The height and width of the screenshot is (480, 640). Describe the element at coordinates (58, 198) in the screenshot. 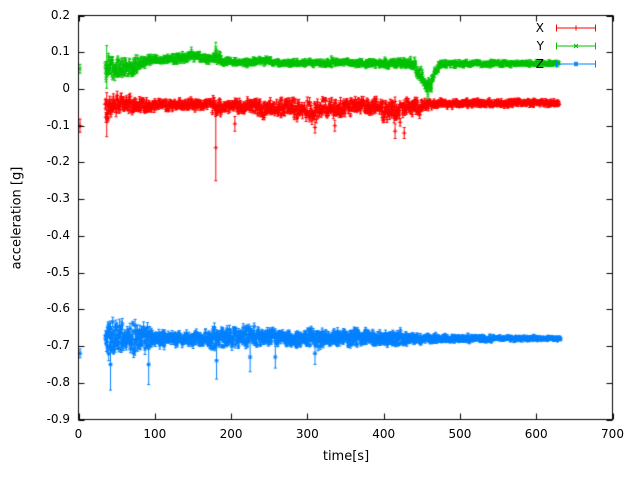

I see `y-tick-label: -0.3` at that location.